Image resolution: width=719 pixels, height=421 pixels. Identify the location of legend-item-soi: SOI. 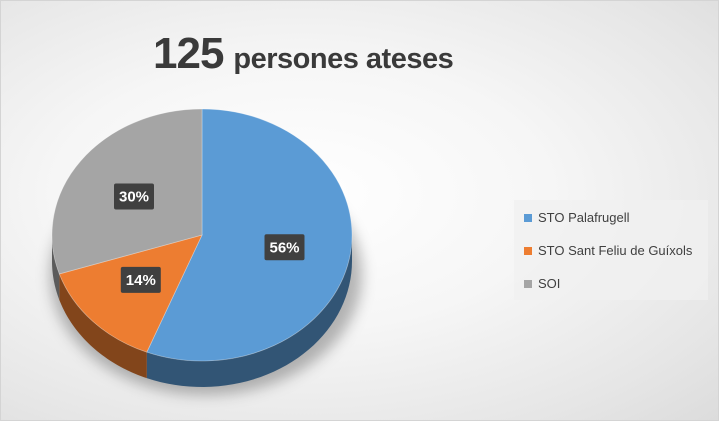
(542, 283).